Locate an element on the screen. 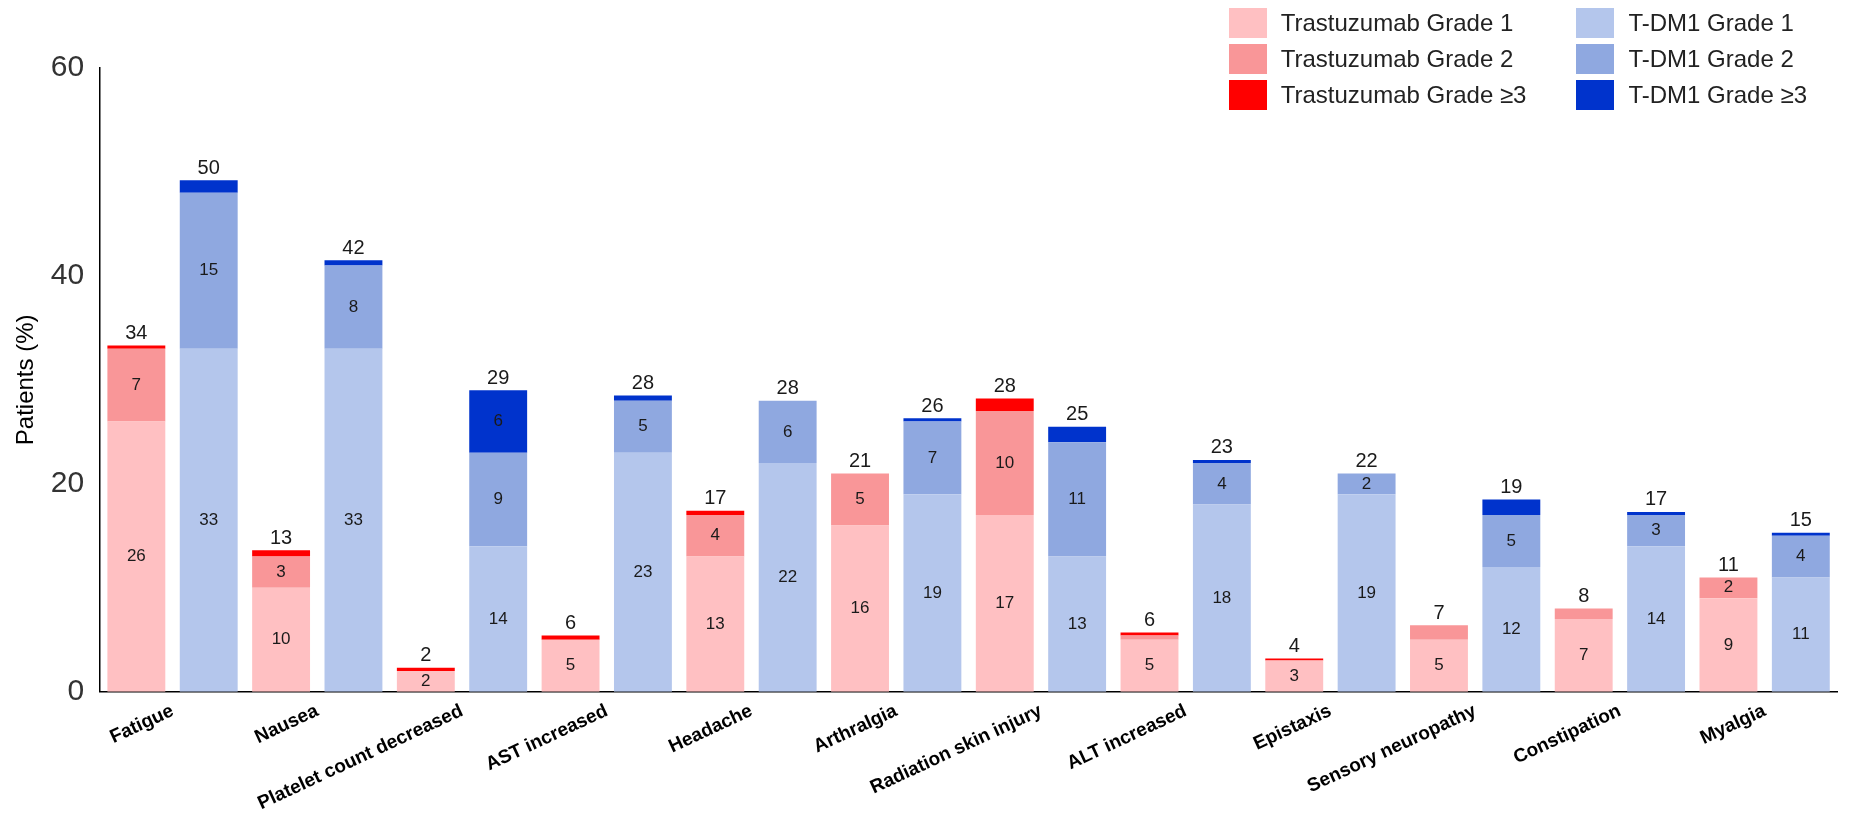 The width and height of the screenshot is (1855, 836). legend-label: T-DM1 Grade ≥3 is located at coordinates (1717, 95).